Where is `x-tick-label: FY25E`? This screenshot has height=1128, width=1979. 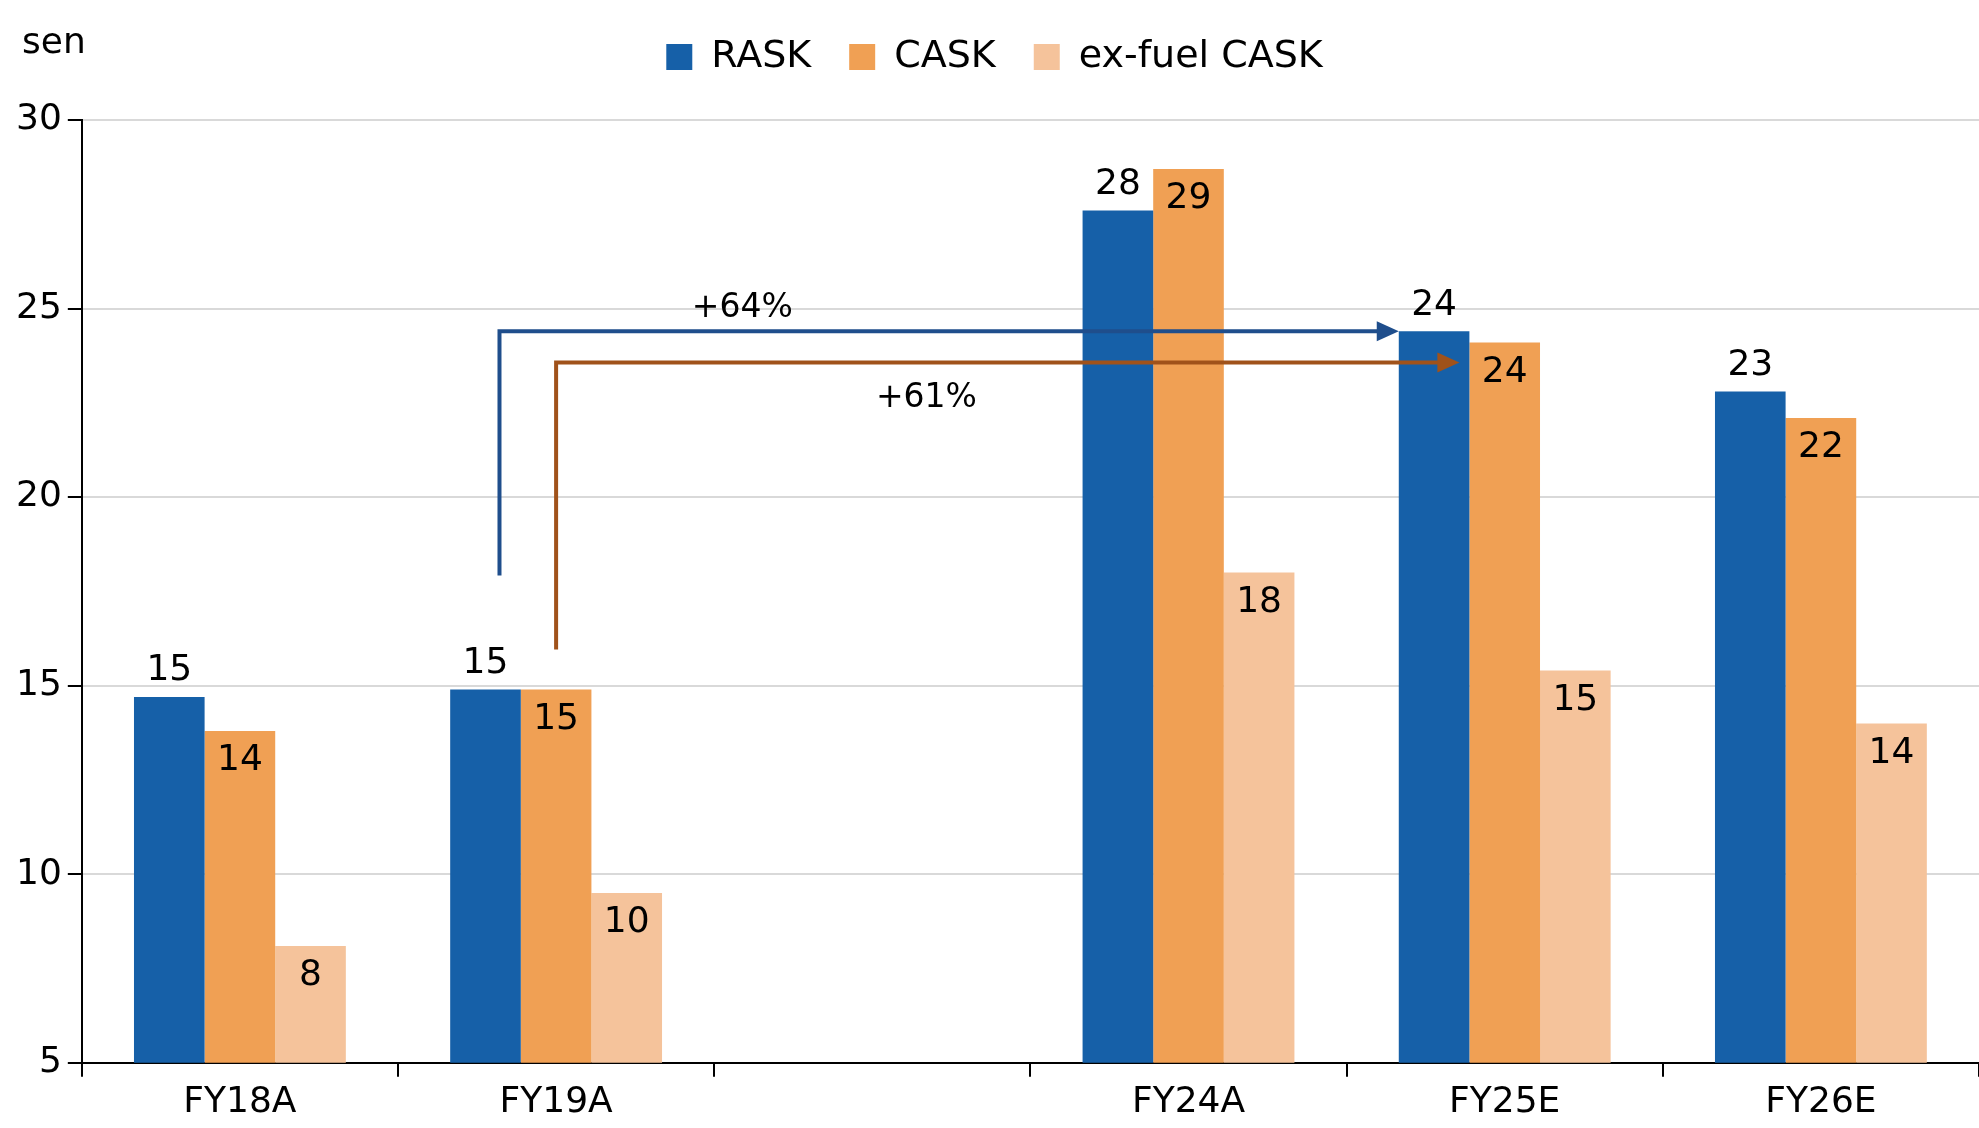
x-tick-label: FY25E is located at coordinates (1505, 1099).